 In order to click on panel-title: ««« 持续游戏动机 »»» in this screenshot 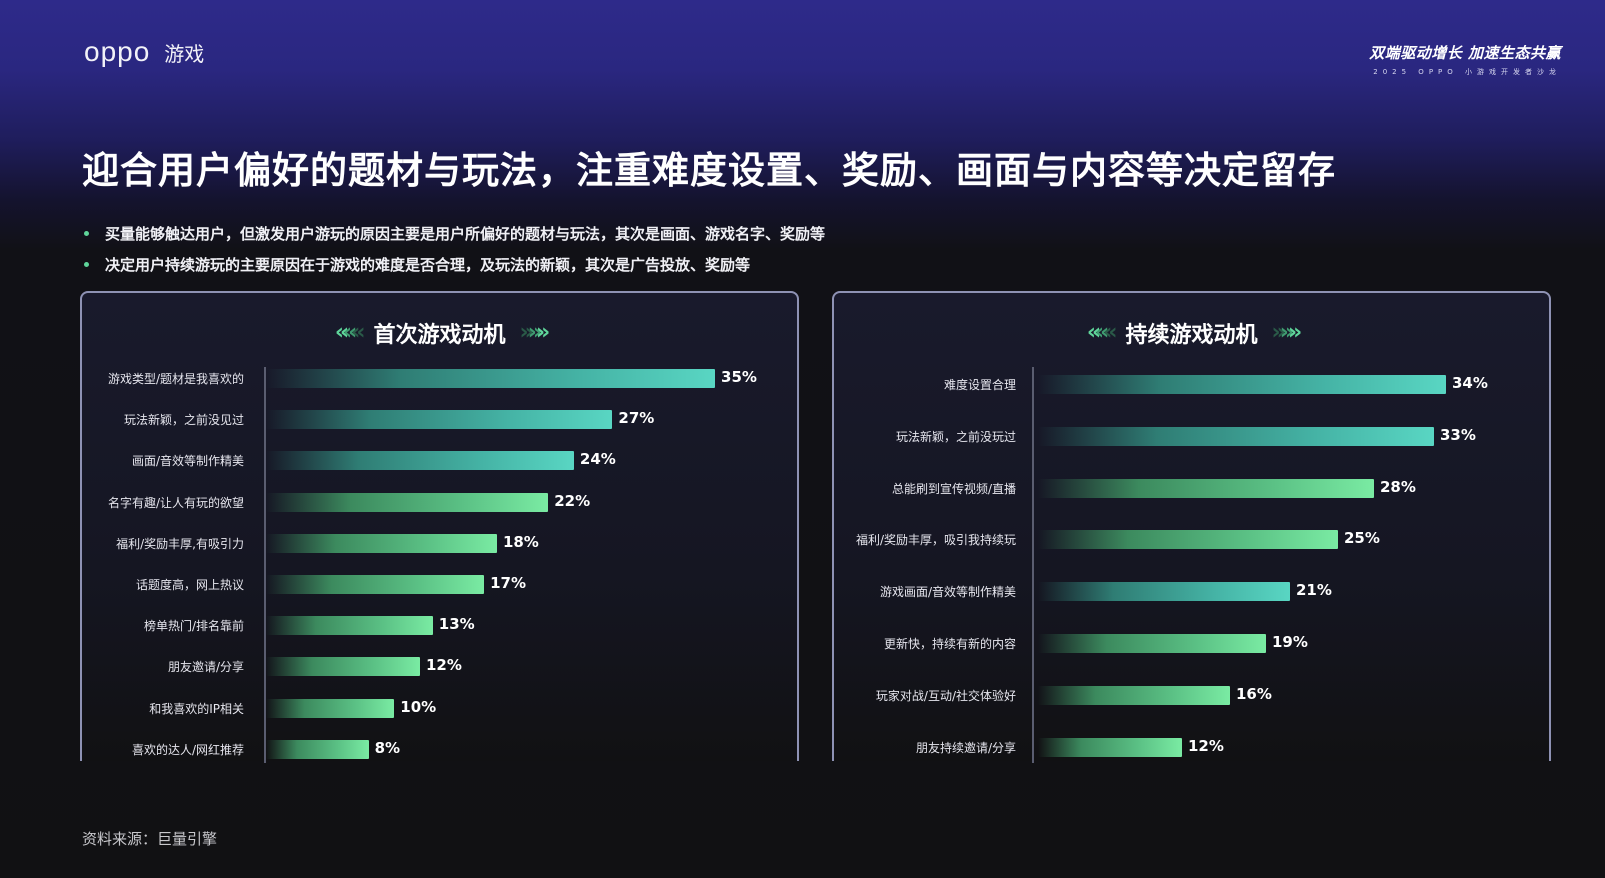, I will do `click(1191, 333)`.